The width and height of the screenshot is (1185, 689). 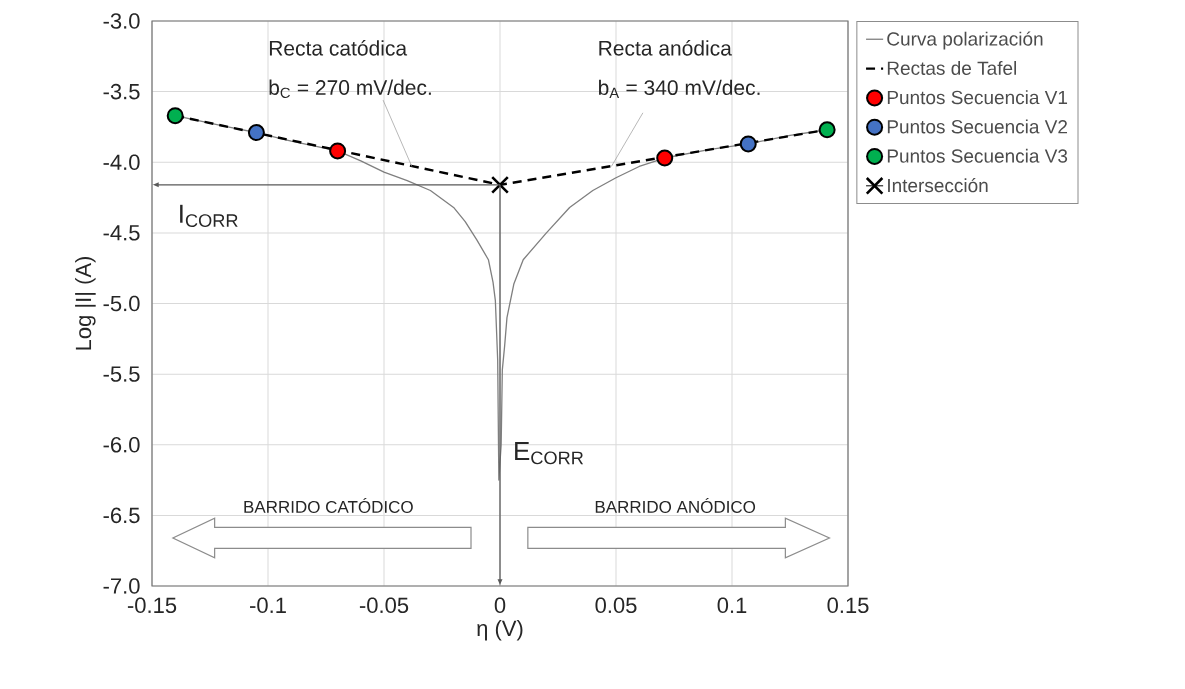 What do you see at coordinates (977, 155) in the screenshot?
I see `legend-label: Puntos Secuencia V3` at bounding box center [977, 155].